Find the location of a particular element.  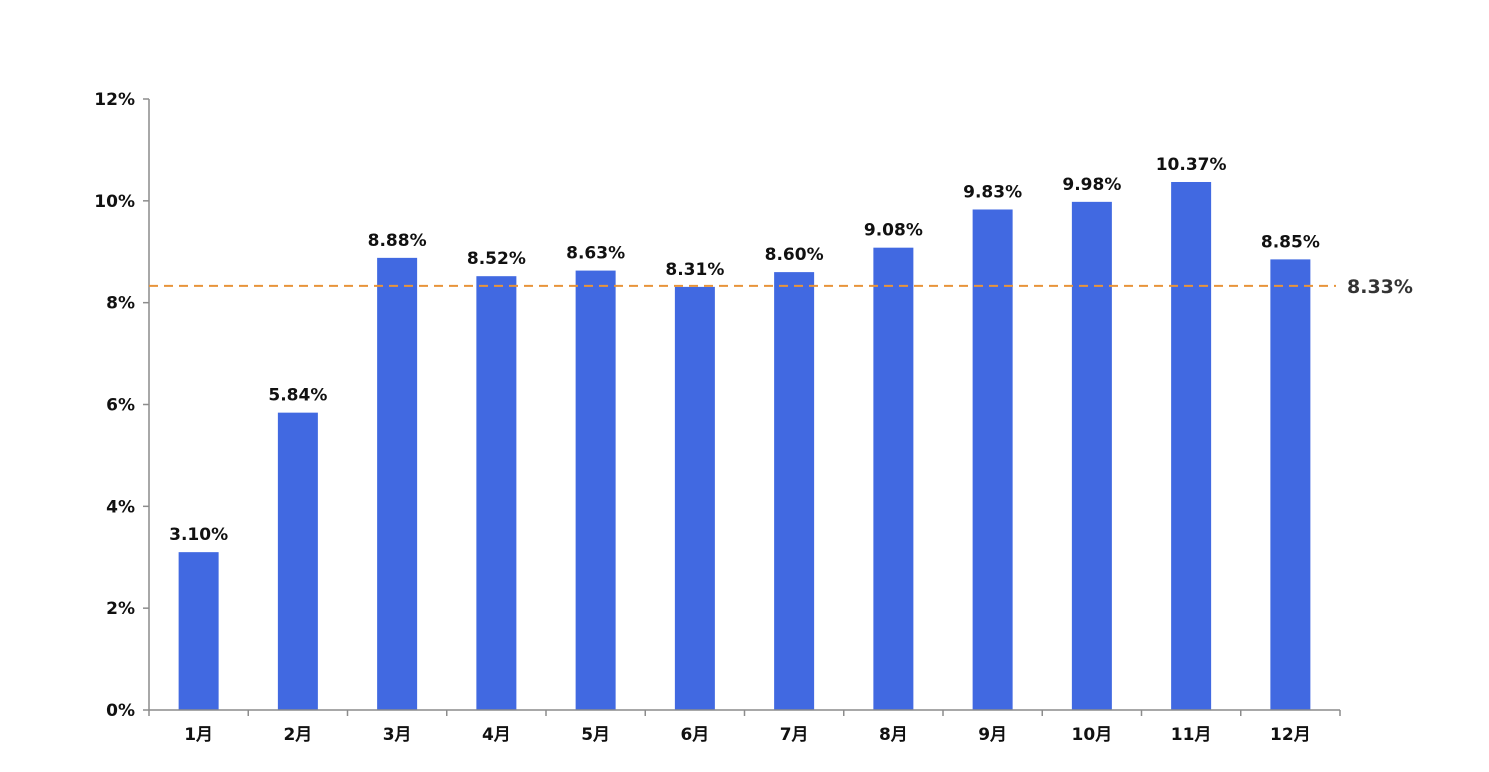

x-tick-label: 10月 is located at coordinates (1092, 735).